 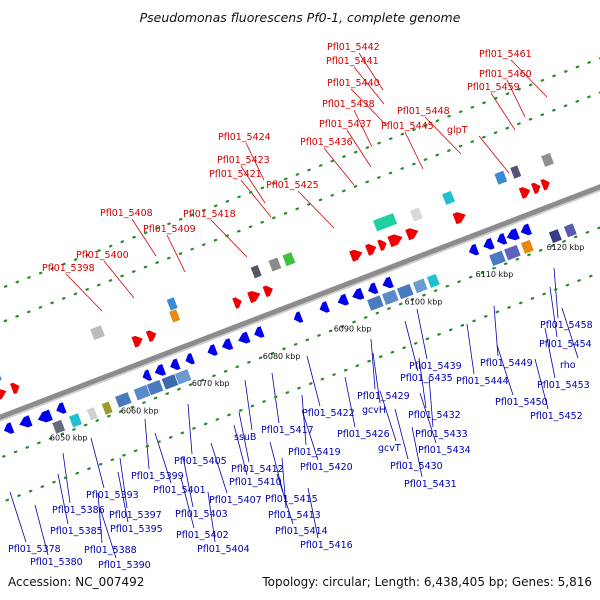 I want to click on reverse-gene-label: Pfl01_5412, so click(x=257, y=469).